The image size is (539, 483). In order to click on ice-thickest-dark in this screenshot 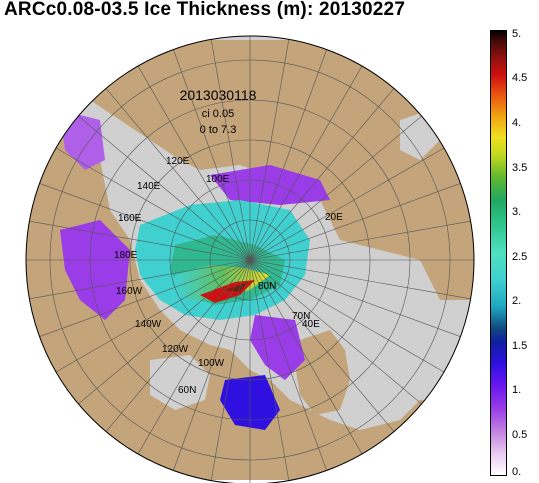, I will do `click(236, 287)`.